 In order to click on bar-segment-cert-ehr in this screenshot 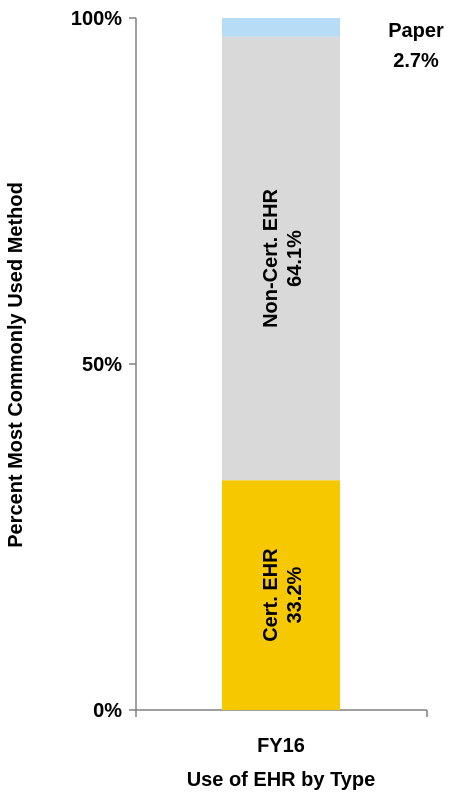, I will do `click(281, 595)`.